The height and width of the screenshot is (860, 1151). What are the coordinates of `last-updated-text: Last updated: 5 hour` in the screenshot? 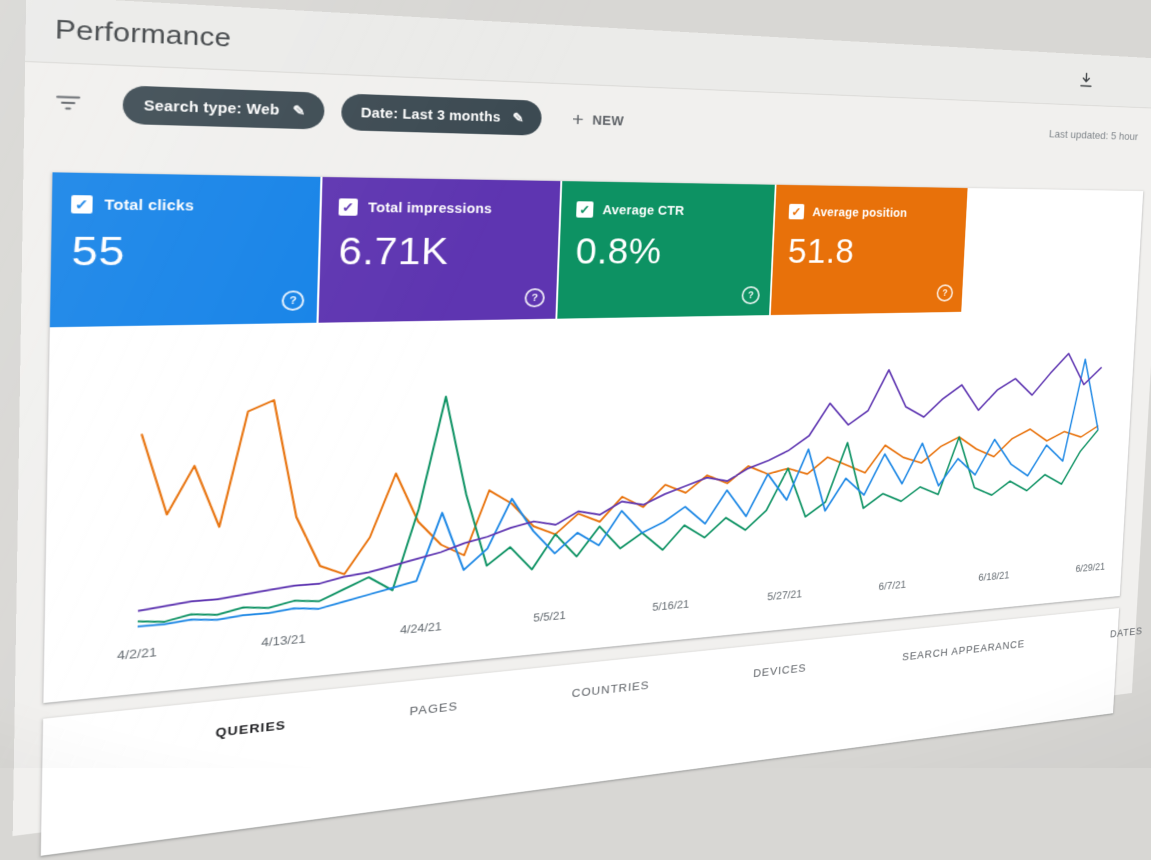 It's located at (1094, 135).